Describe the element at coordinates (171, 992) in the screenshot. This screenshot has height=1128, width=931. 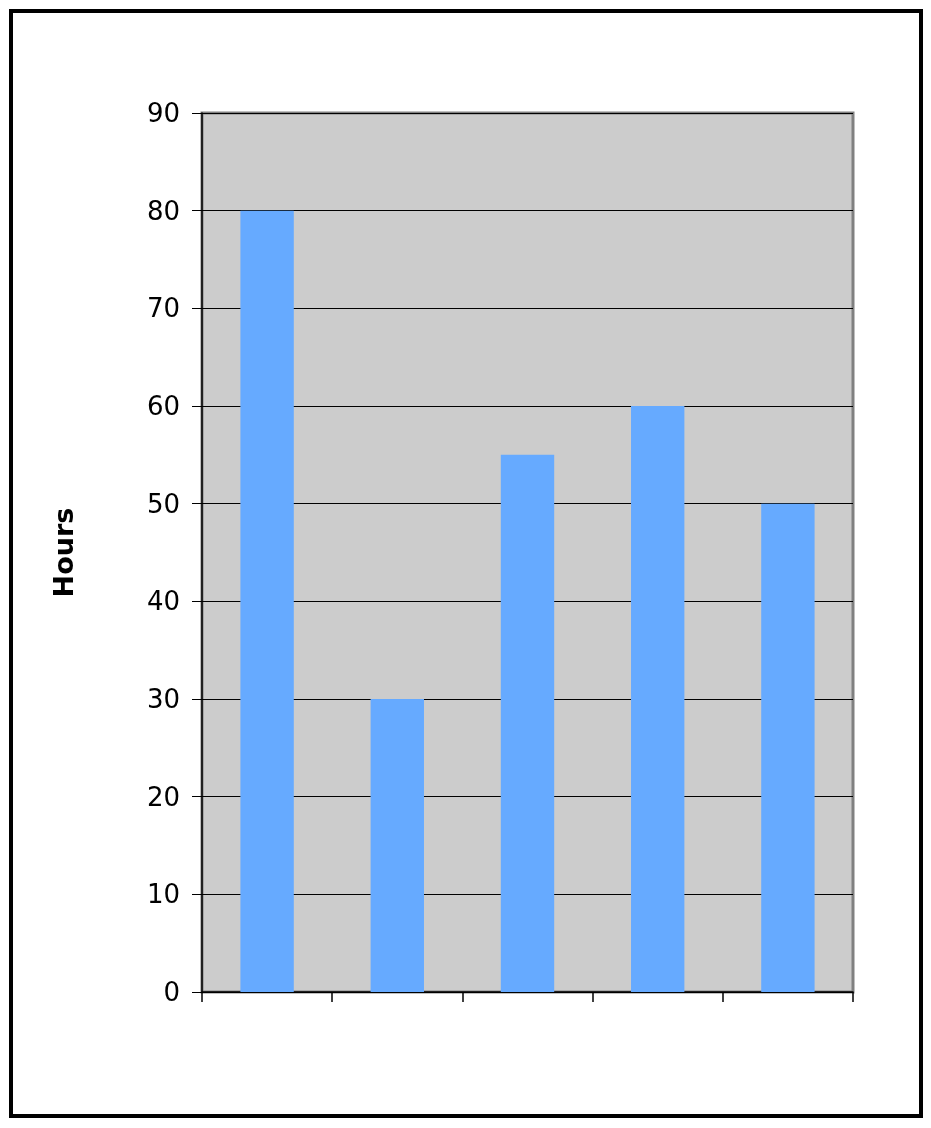
I see `y-tick-label: 0` at that location.